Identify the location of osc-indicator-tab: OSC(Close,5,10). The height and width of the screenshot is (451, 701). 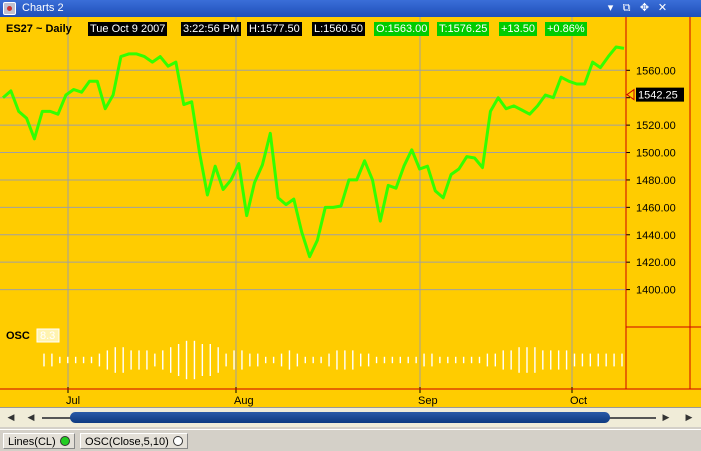
(134, 441).